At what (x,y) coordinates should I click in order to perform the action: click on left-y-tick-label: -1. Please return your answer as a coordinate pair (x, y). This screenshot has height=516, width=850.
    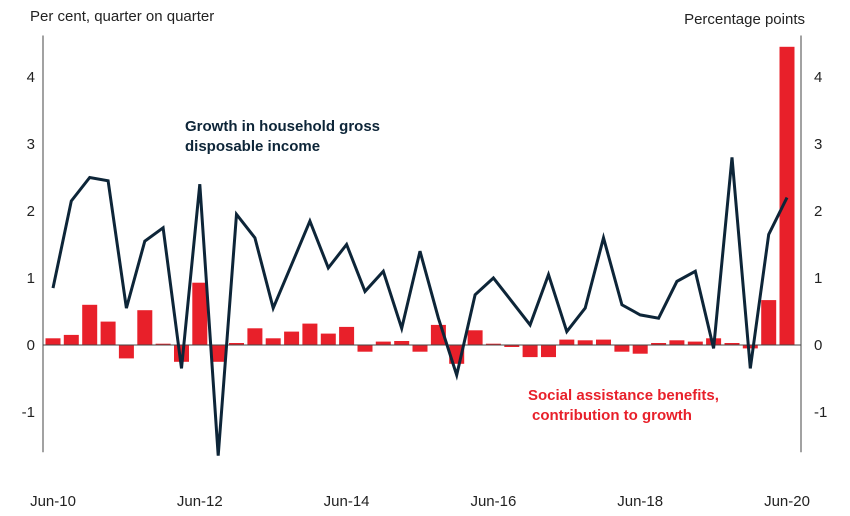
    Looking at the image, I should click on (28, 412).